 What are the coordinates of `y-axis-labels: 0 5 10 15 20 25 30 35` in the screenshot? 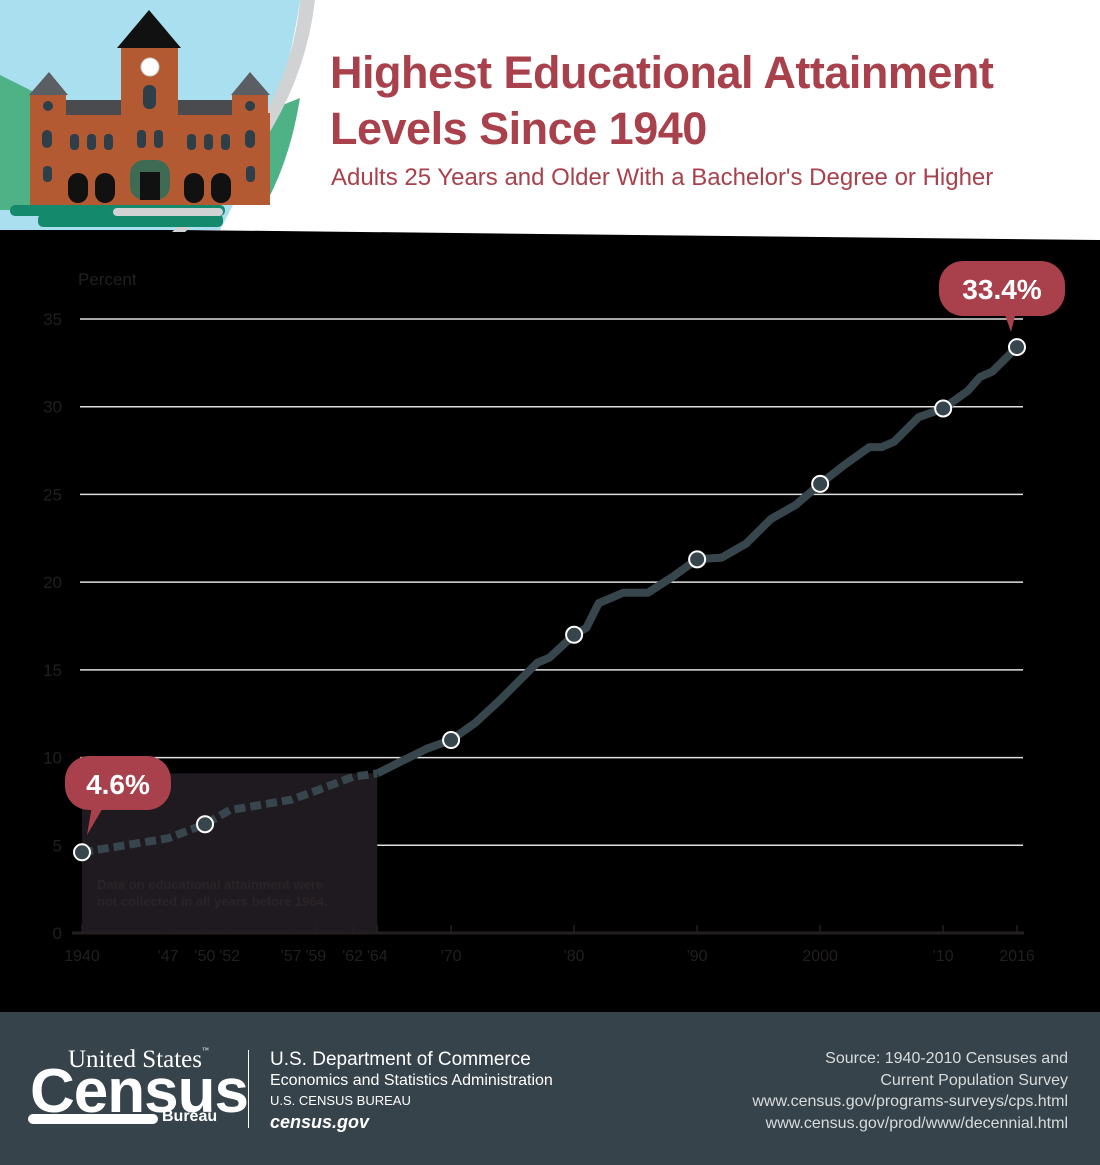 It's located at (52, 626).